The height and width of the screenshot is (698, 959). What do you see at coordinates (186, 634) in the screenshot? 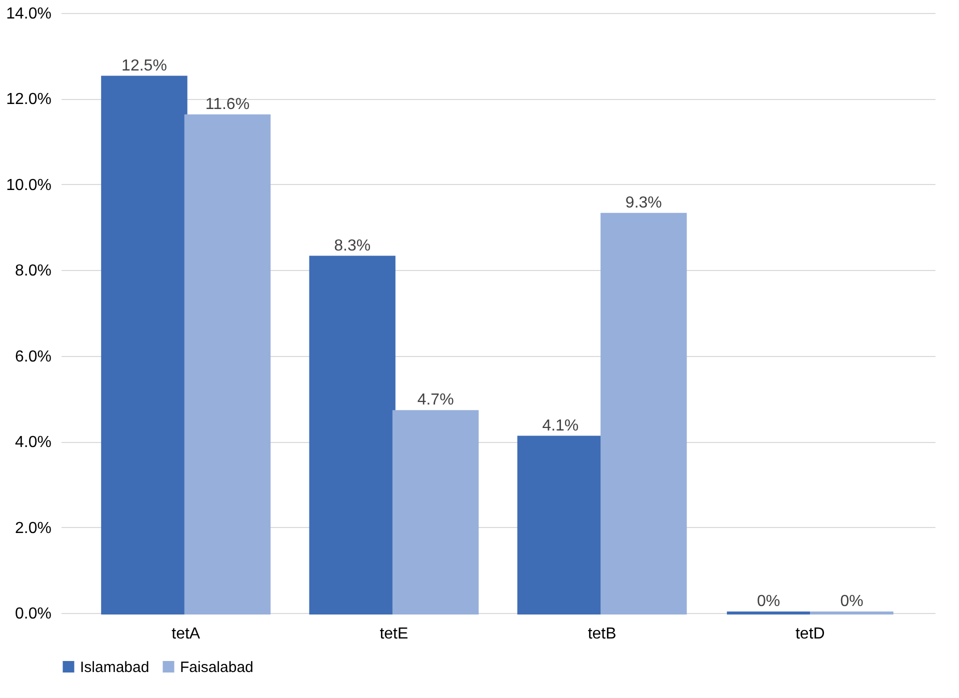
I see `x-tick-label: tetA` at bounding box center [186, 634].